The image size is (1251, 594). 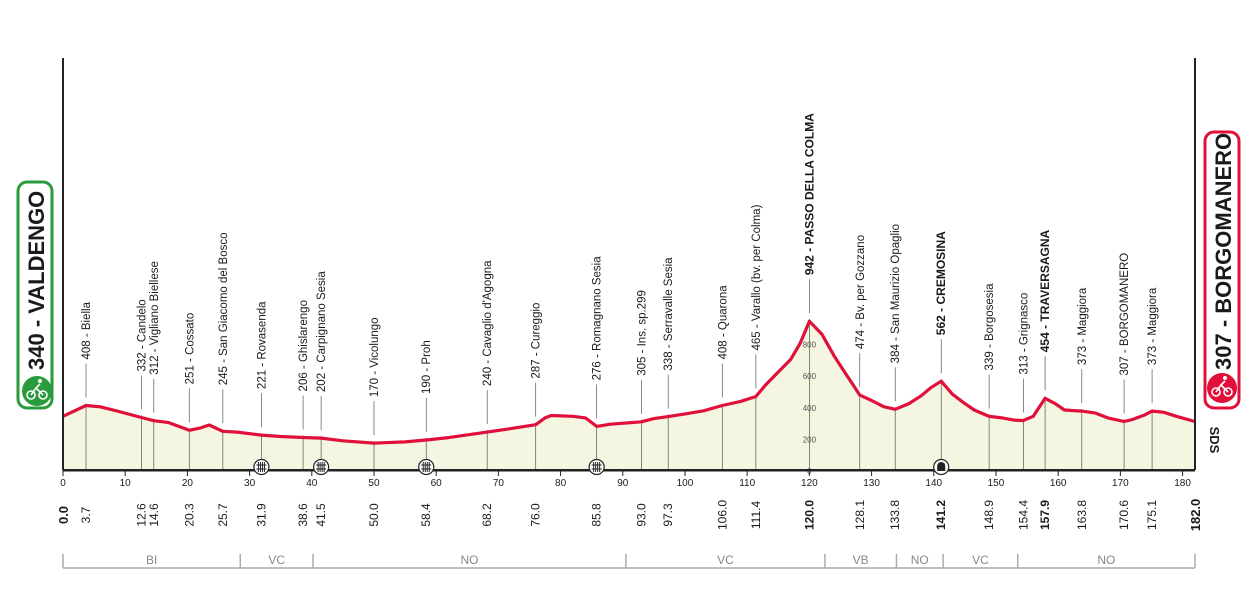 I want to click on waypoint-label: 339 - Borgosesia, so click(x=990, y=327).